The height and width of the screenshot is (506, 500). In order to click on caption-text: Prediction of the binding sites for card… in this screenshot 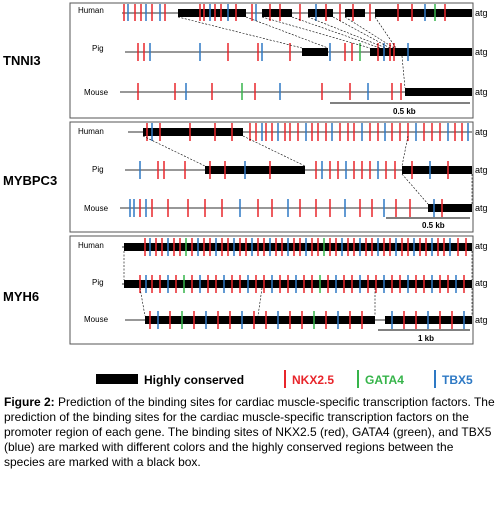, I will do `click(249, 432)`.